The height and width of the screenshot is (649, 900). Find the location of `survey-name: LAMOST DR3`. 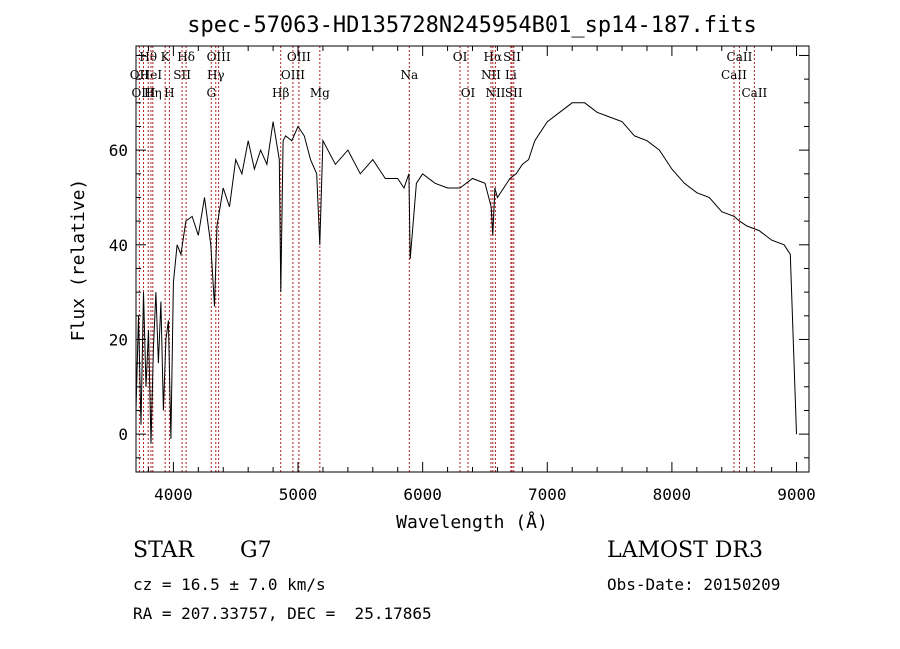

survey-name: LAMOST DR3 is located at coordinates (685, 550).